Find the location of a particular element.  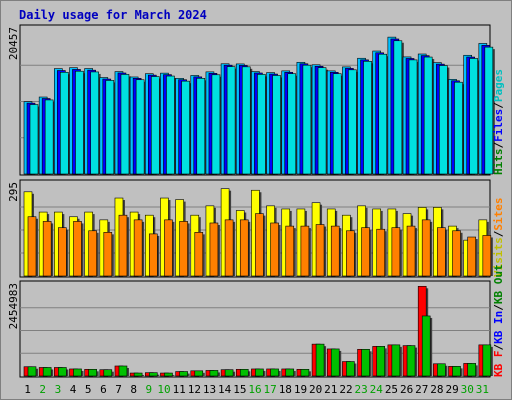

day-label-10: 10 is located at coordinates (163, 389).